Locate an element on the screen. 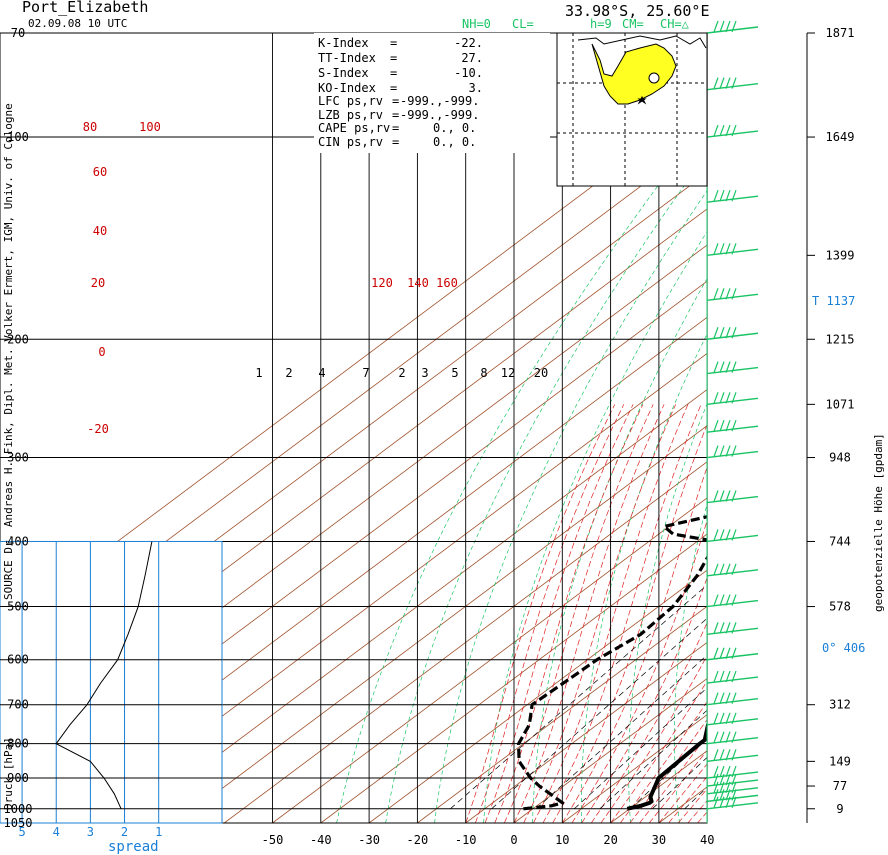  pressure-tick-label: 500 is located at coordinates (18, 607).